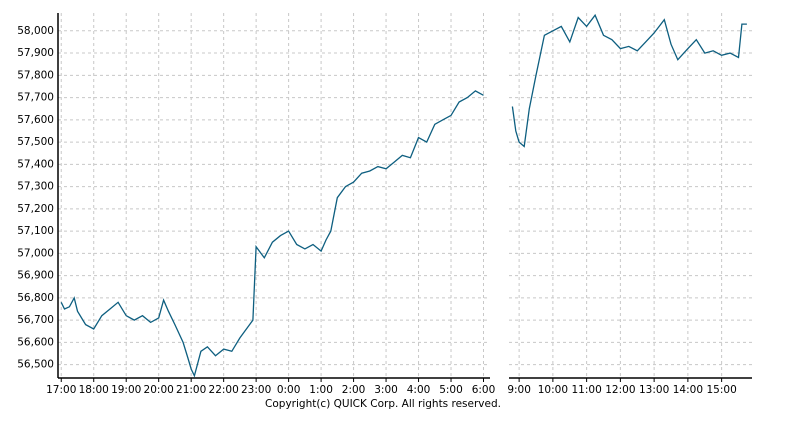 The image size is (790, 440). Describe the element at coordinates (159, 390) in the screenshot. I see `x-tick-label: 20:00` at that location.